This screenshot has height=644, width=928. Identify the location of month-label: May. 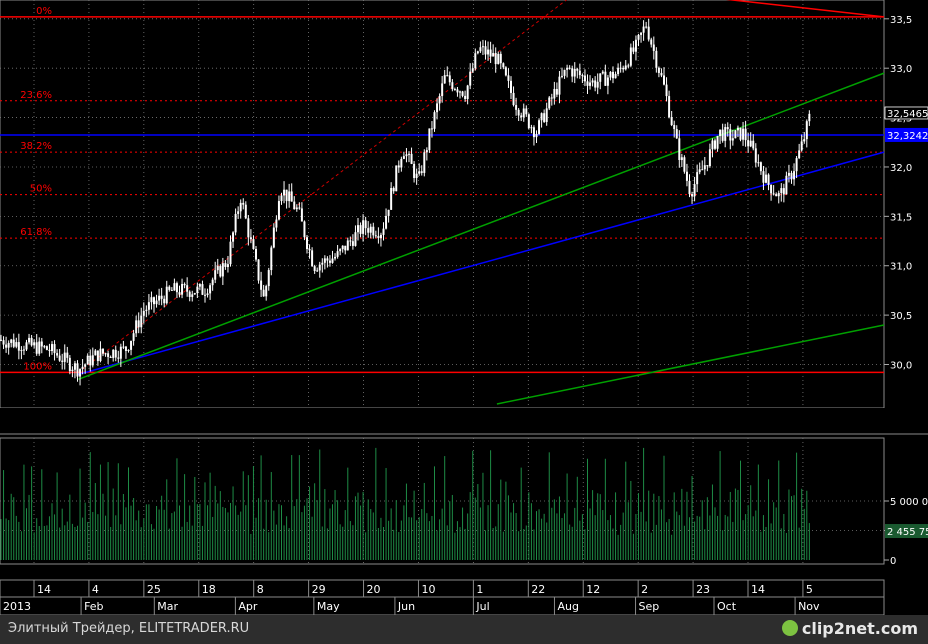
(328, 606).